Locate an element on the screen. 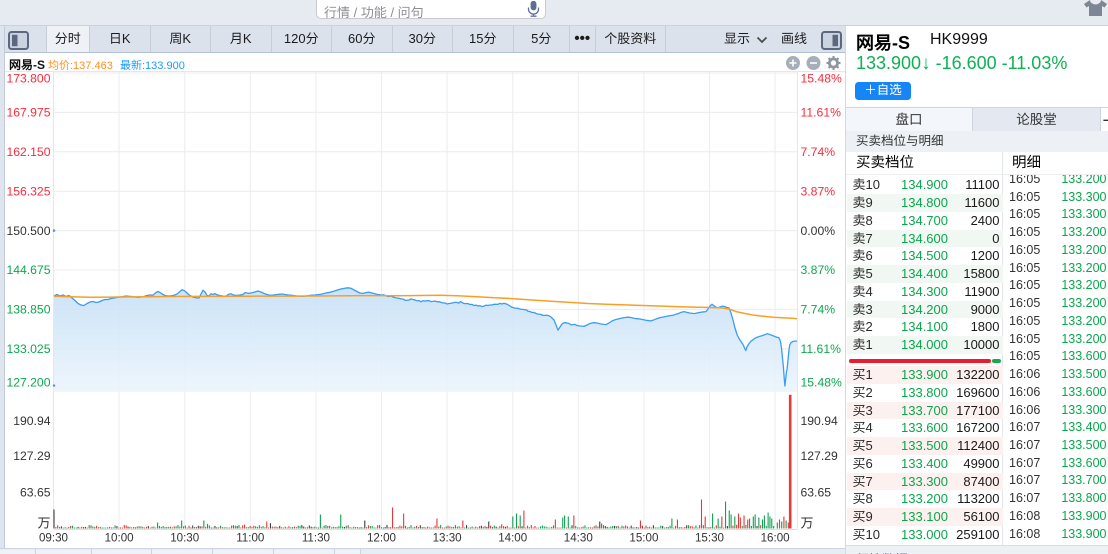 Image resolution: width=1108 pixels, height=554 pixels. svg-text: 11:30 is located at coordinates (316, 538).